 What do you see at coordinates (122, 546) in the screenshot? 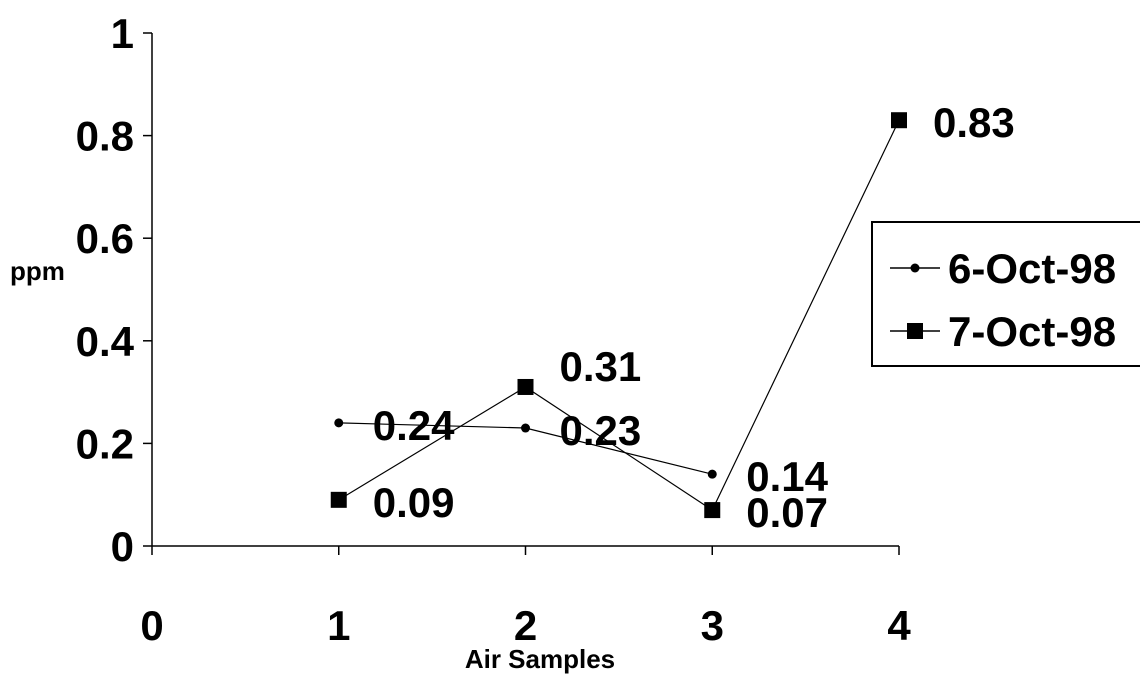
I see `y-tick-label: 0` at bounding box center [122, 546].